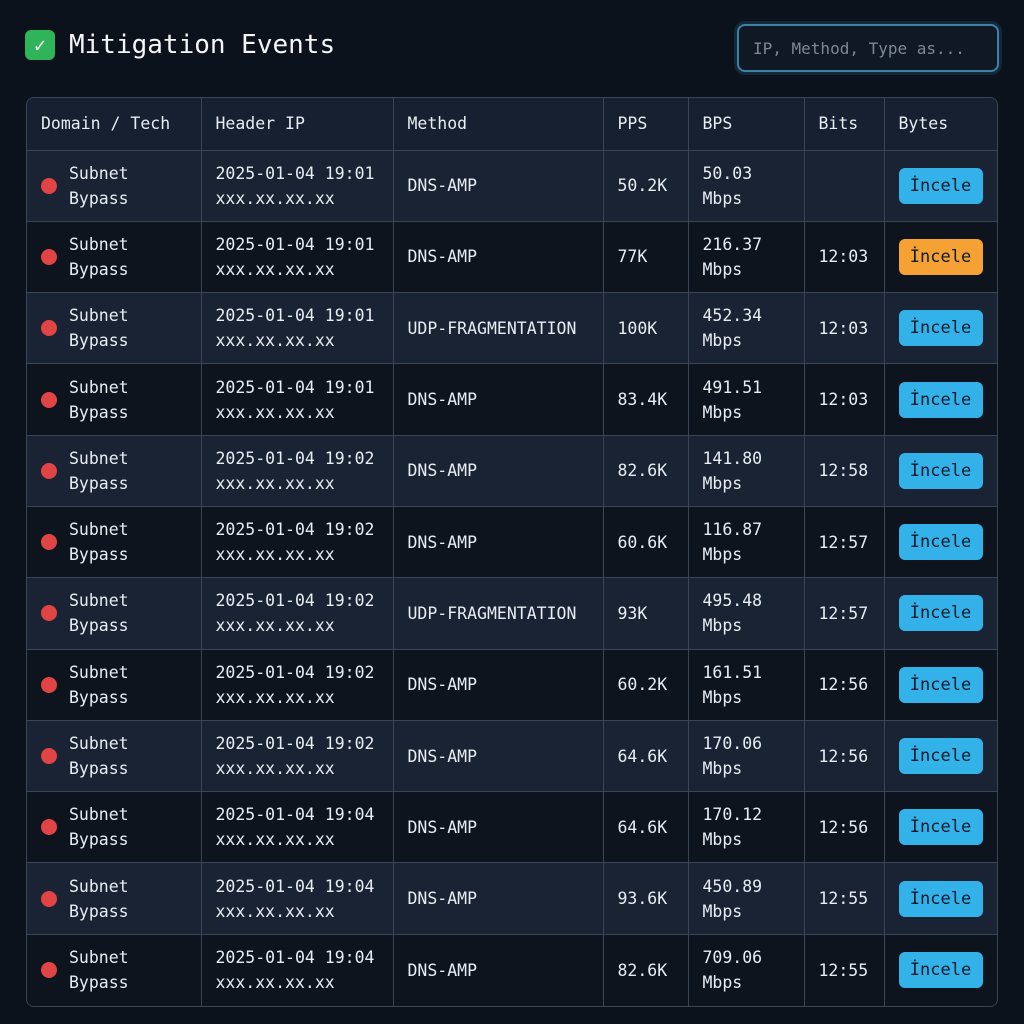 The image size is (1024, 1024). Describe the element at coordinates (844, 328) in the screenshot. I see `bits-cell: 12:03` at that location.